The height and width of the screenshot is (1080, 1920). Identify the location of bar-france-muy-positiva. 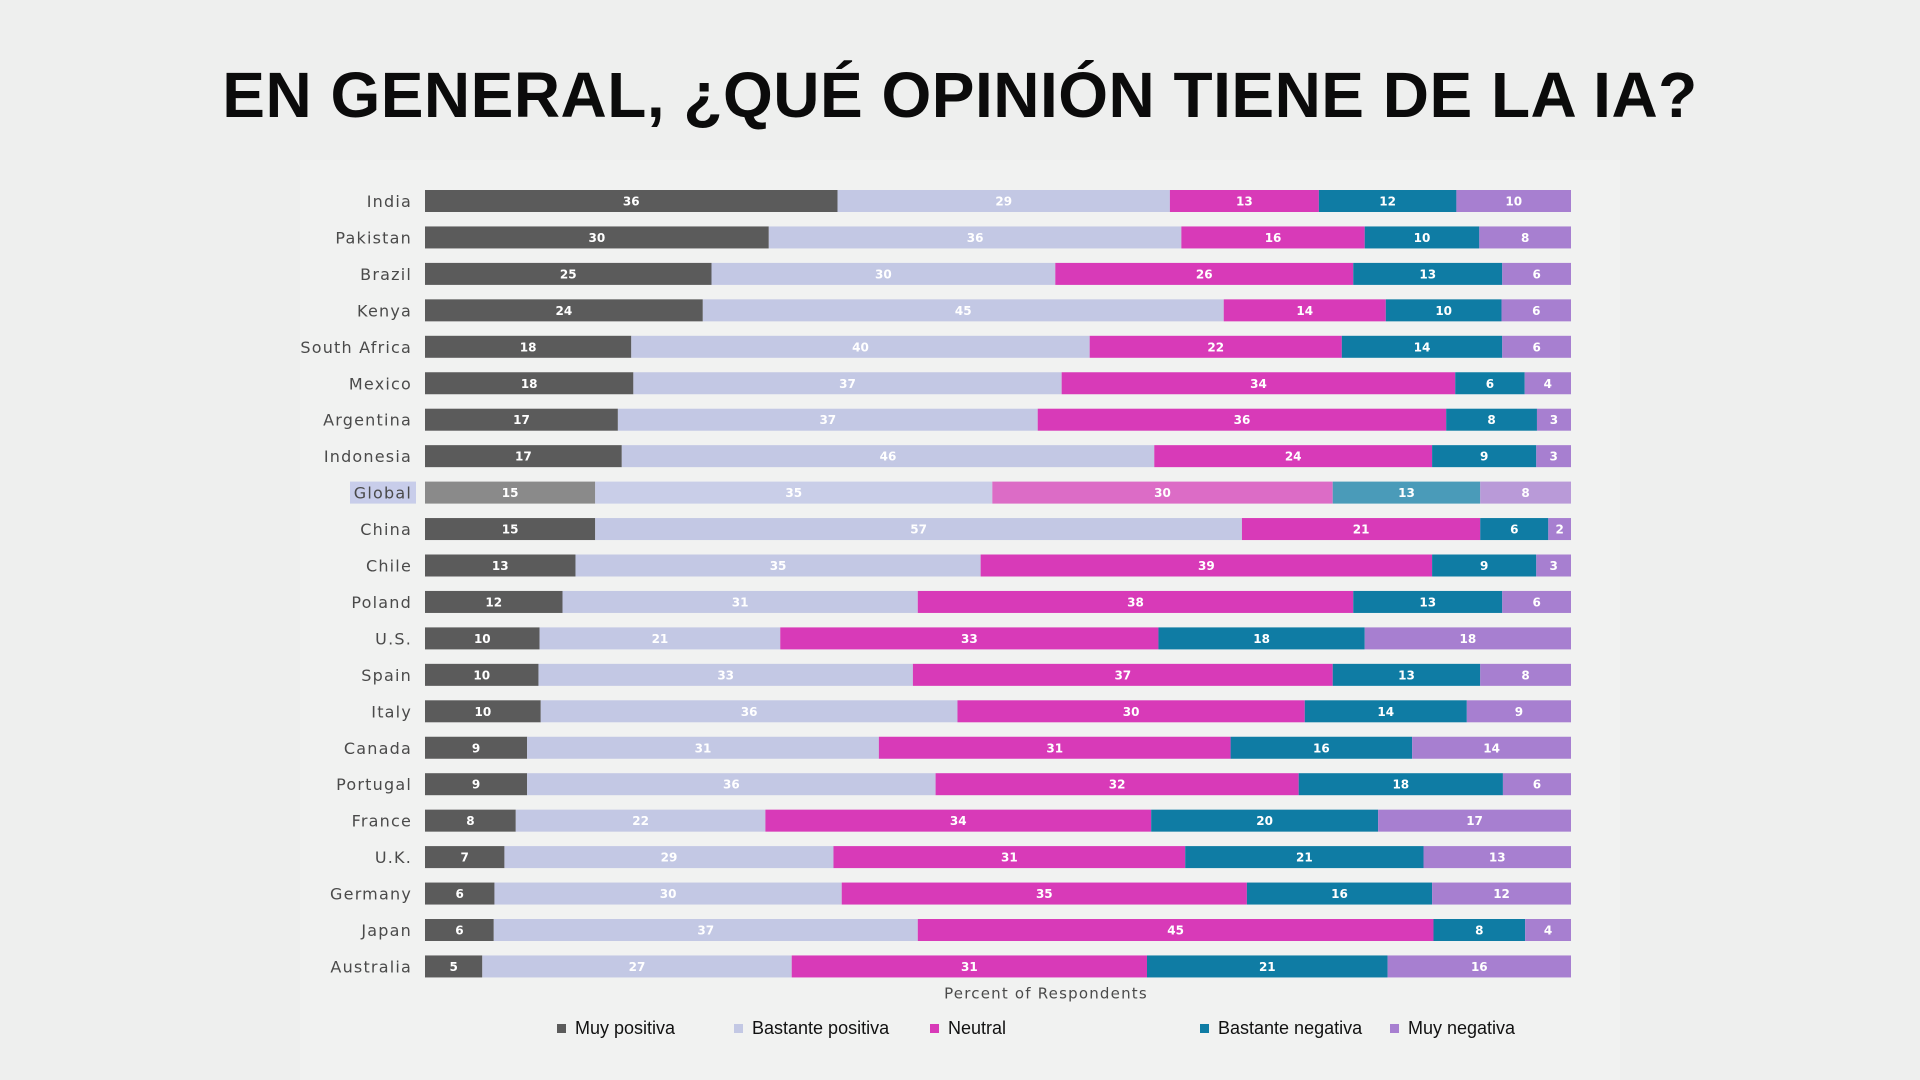
(470, 820).